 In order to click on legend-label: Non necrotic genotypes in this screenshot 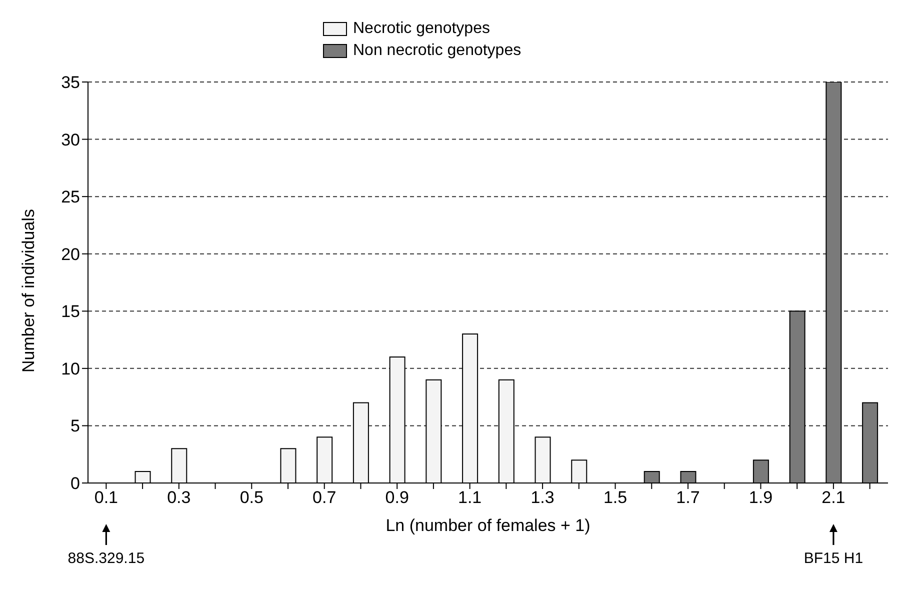, I will do `click(437, 51)`.